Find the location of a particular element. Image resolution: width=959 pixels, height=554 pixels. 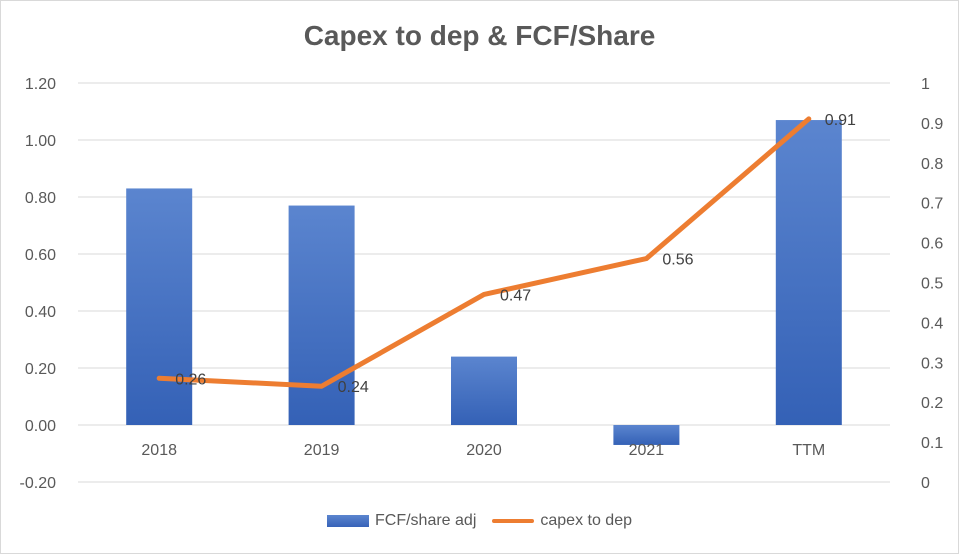

legend: FCF/share adj capex to dep is located at coordinates (479, 521).